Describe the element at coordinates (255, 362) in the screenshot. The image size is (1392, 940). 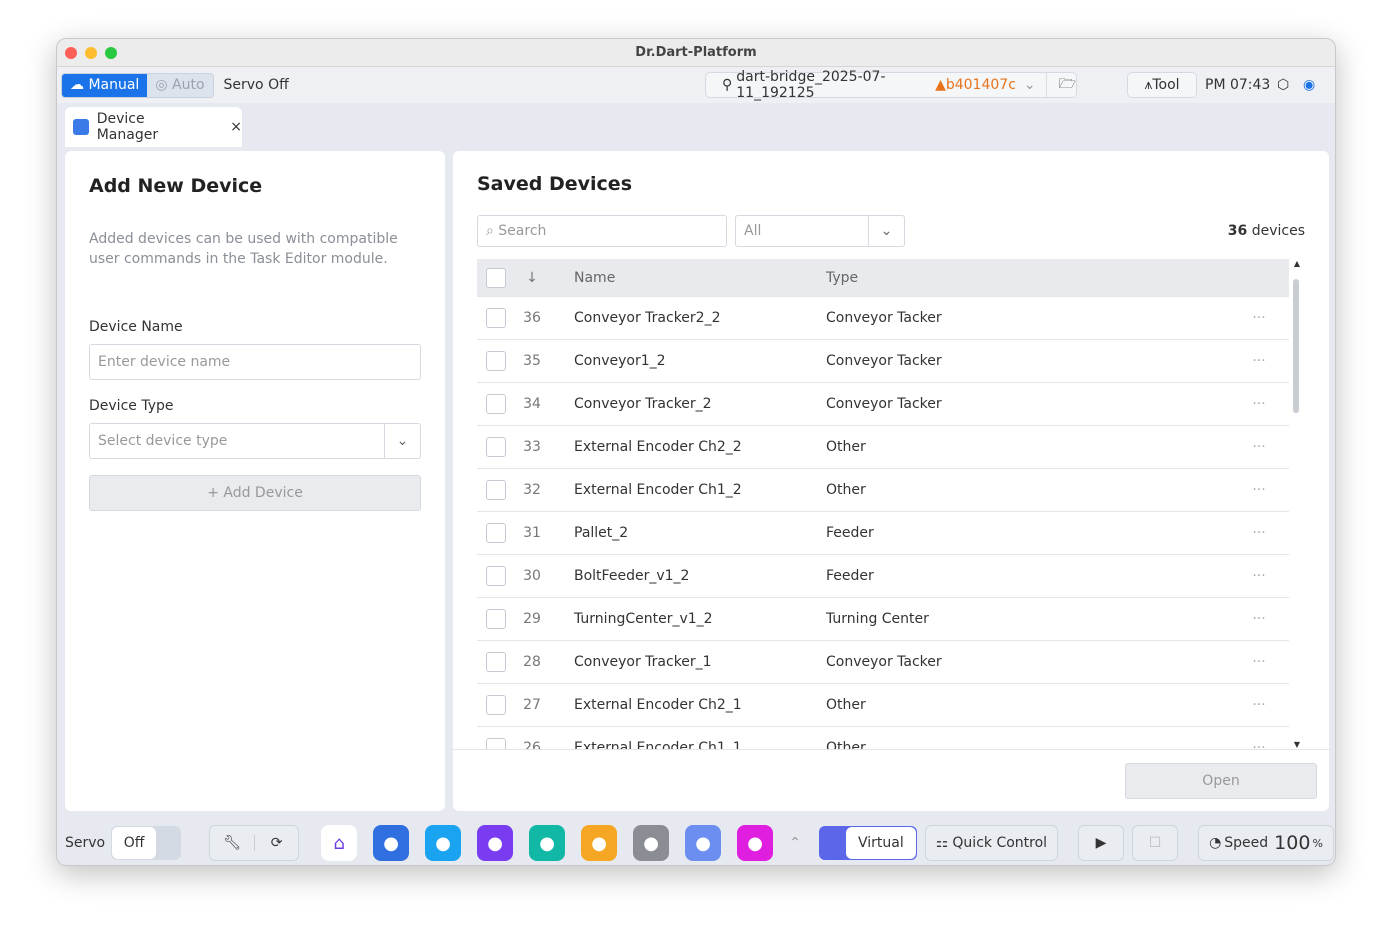
I see `device-name-input: Enter device name` at that location.